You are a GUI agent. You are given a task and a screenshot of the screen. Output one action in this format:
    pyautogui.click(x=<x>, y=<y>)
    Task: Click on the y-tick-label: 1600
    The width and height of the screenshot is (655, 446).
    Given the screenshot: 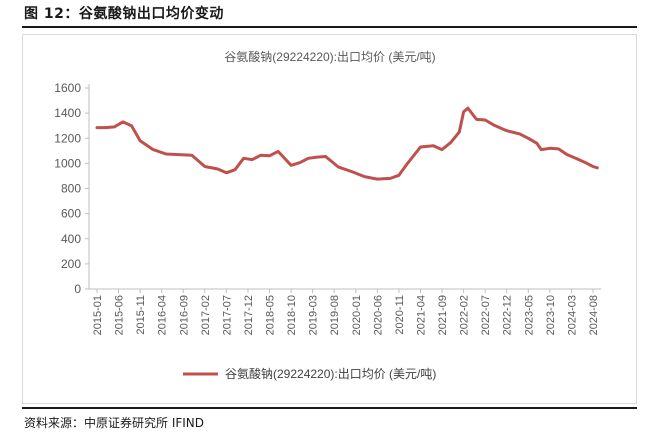 What is the action you would take?
    pyautogui.click(x=67, y=88)
    